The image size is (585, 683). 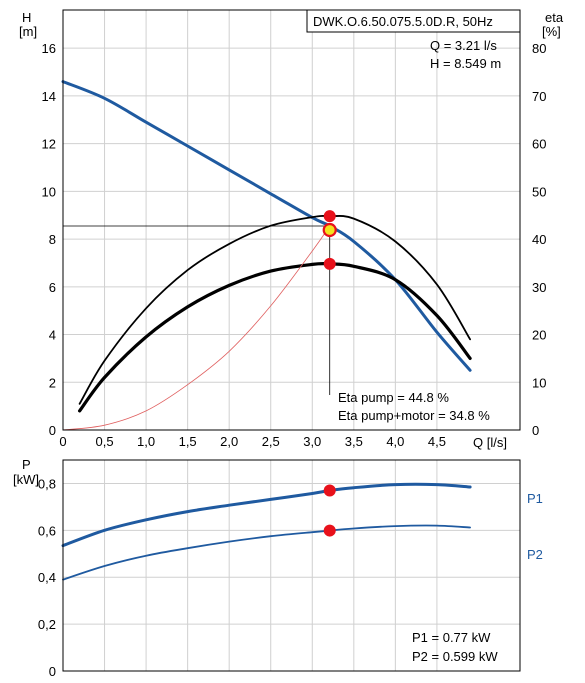 What do you see at coordinates (535, 554) in the screenshot?
I see `p2-series-label: P2` at bounding box center [535, 554].